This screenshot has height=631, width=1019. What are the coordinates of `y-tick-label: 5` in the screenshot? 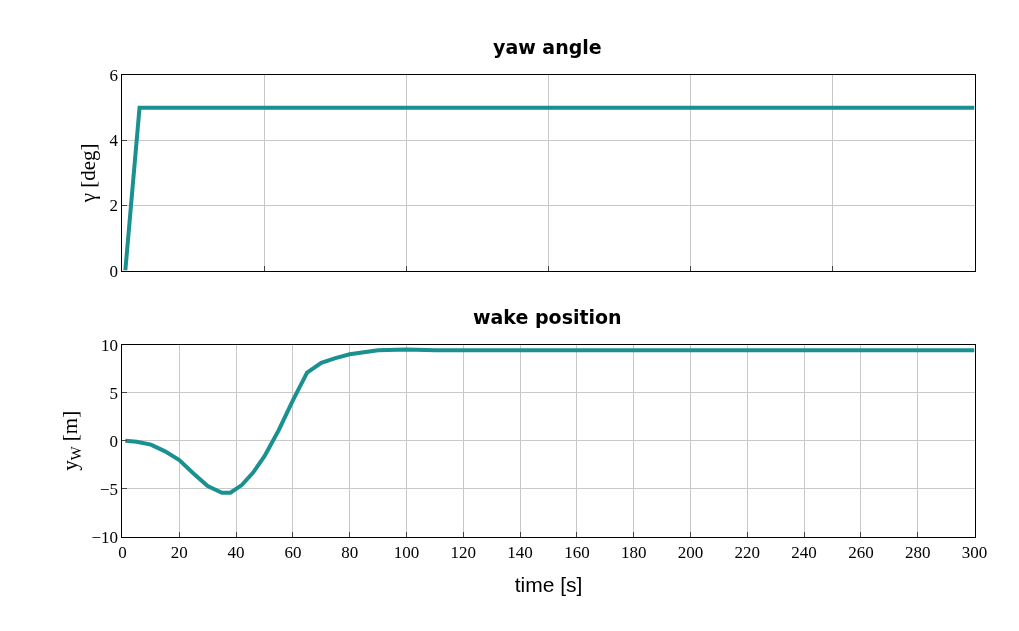 It's located at (114, 393).